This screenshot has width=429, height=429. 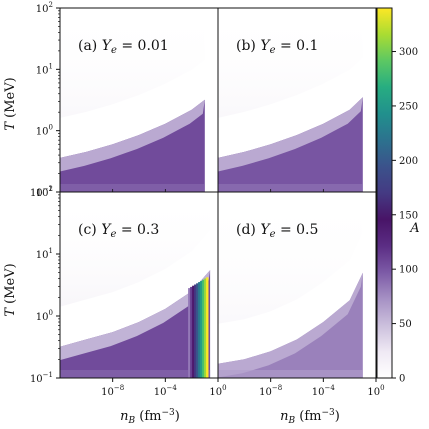 I want to click on heatmap-region, so click(x=290, y=325).